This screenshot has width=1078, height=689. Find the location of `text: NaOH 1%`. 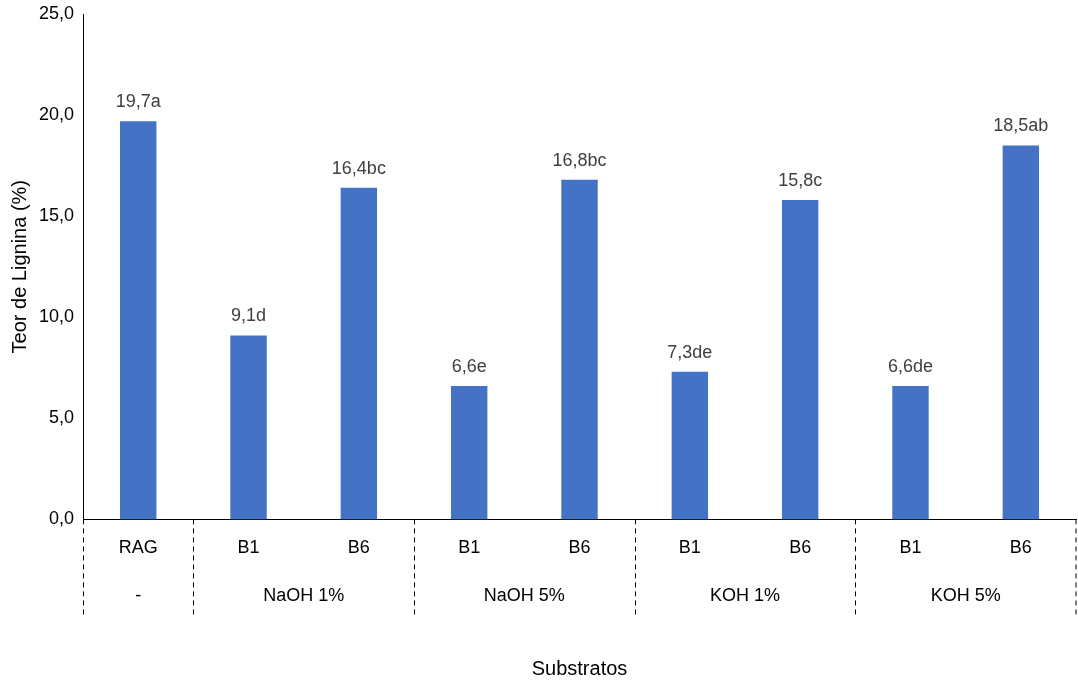

text: NaOH 1% is located at coordinates (304, 595).